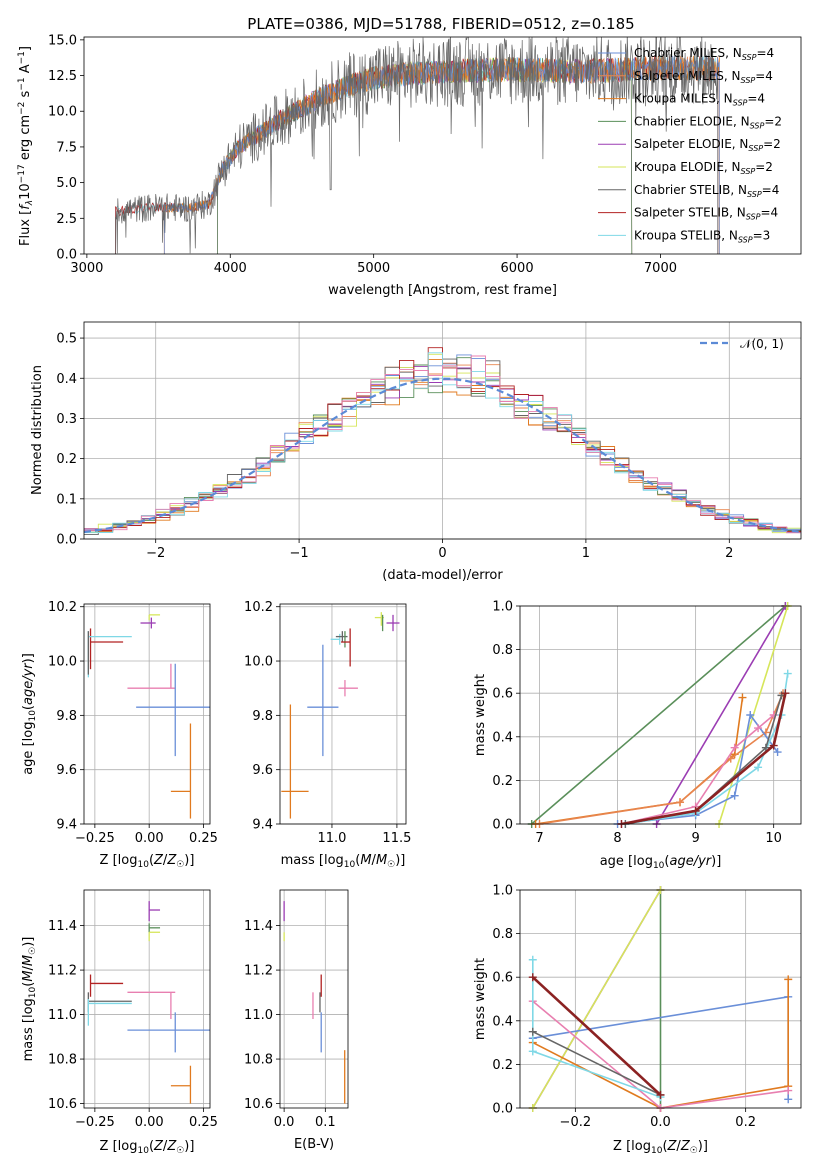 This screenshot has height=1170, width=819. I want to click on x-axis-label-part: E(B-V), so click(314, 1144).